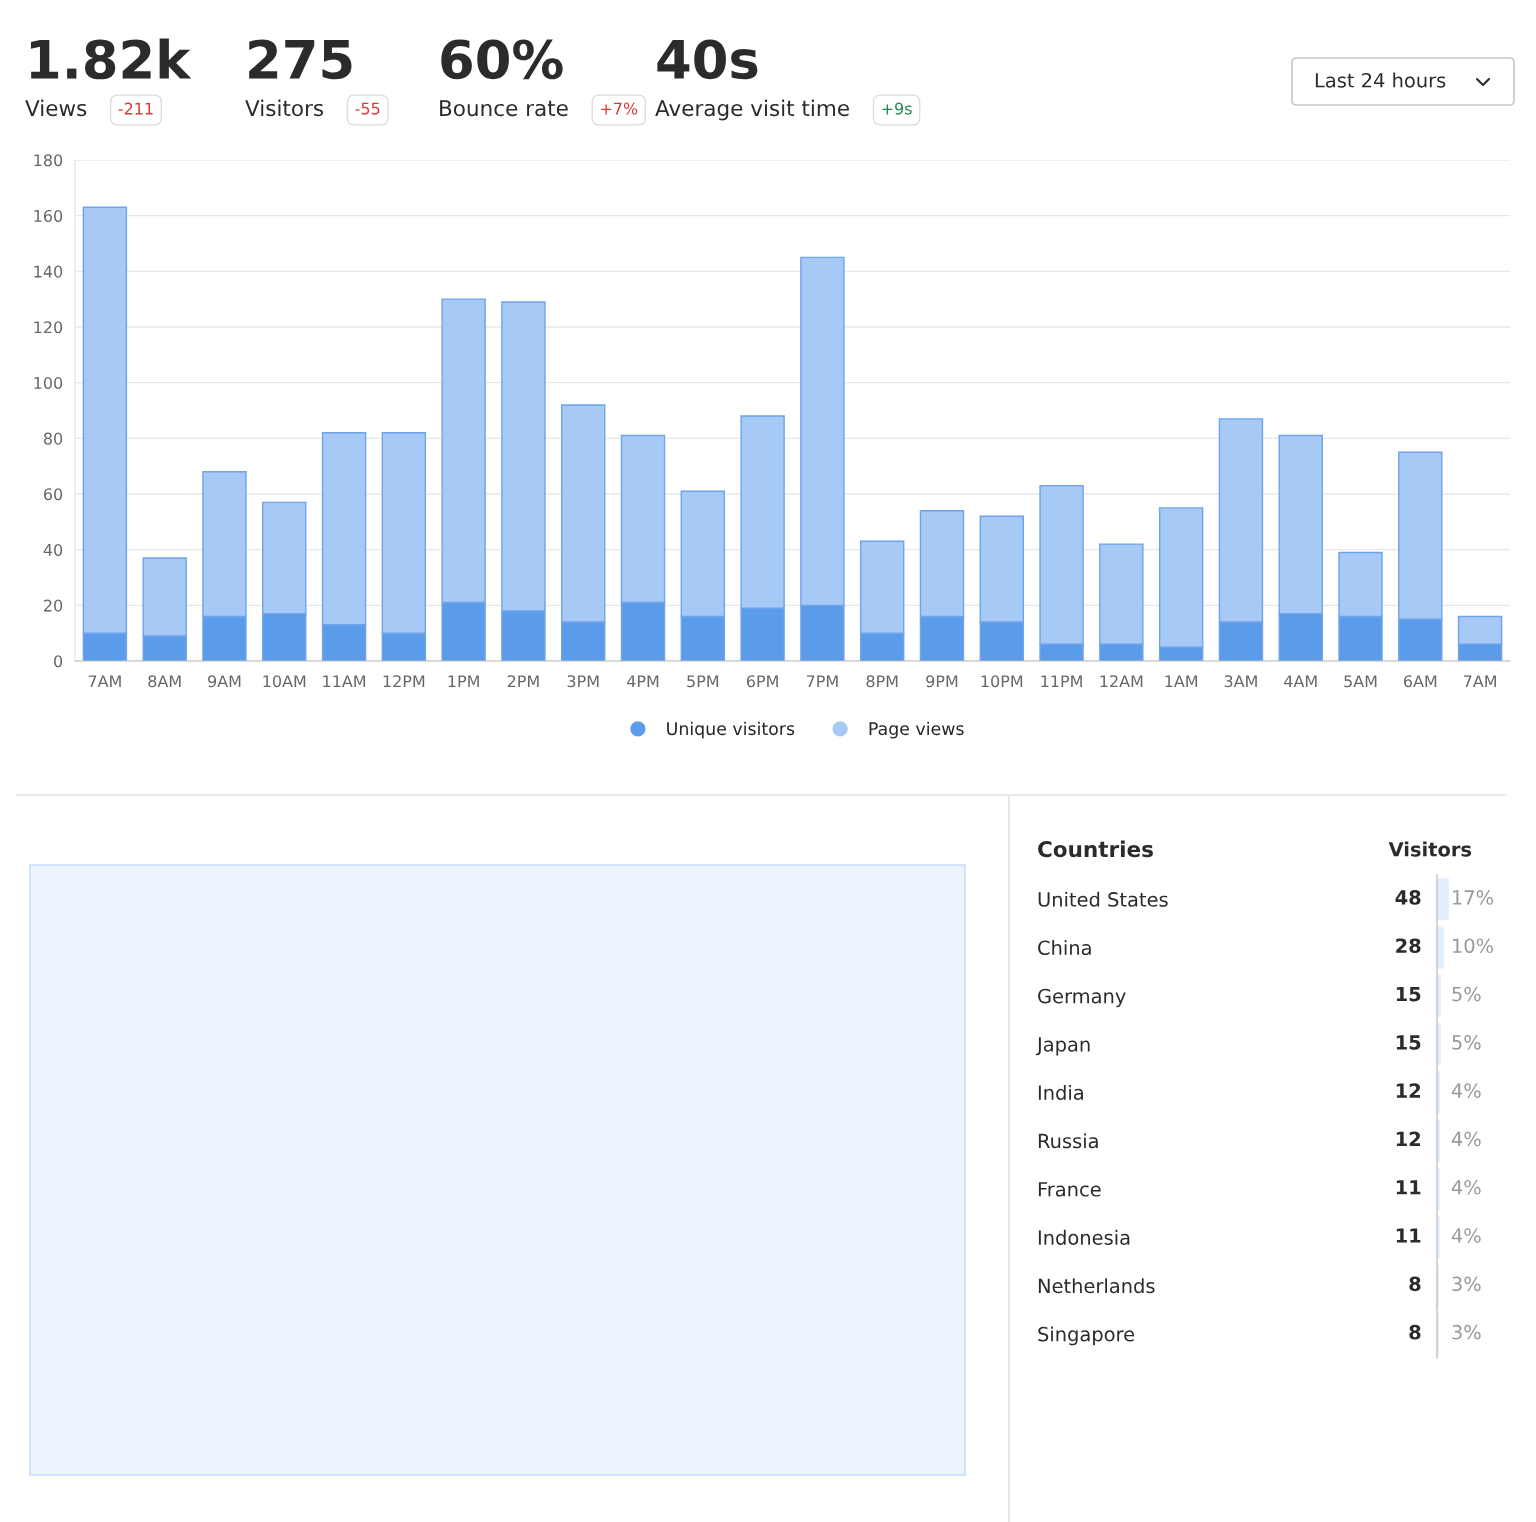 This screenshot has width=1536, height=1522. What do you see at coordinates (1002, 681) in the screenshot?
I see `x-tick-label: 10PM` at bounding box center [1002, 681].